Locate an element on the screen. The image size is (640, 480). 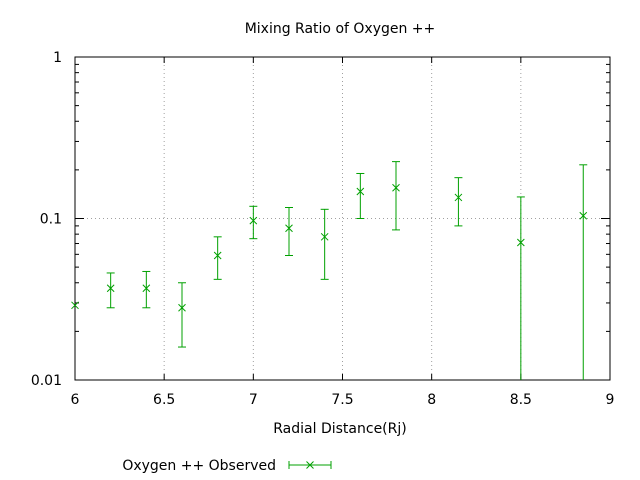
x-tick-label: 8 is located at coordinates (431, 400).